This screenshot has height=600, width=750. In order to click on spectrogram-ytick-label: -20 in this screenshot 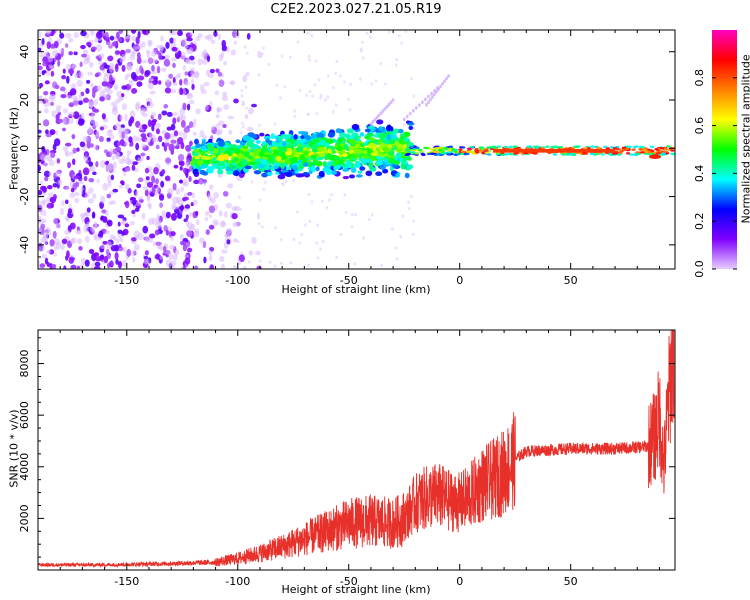, I will do `click(24, 197)`.